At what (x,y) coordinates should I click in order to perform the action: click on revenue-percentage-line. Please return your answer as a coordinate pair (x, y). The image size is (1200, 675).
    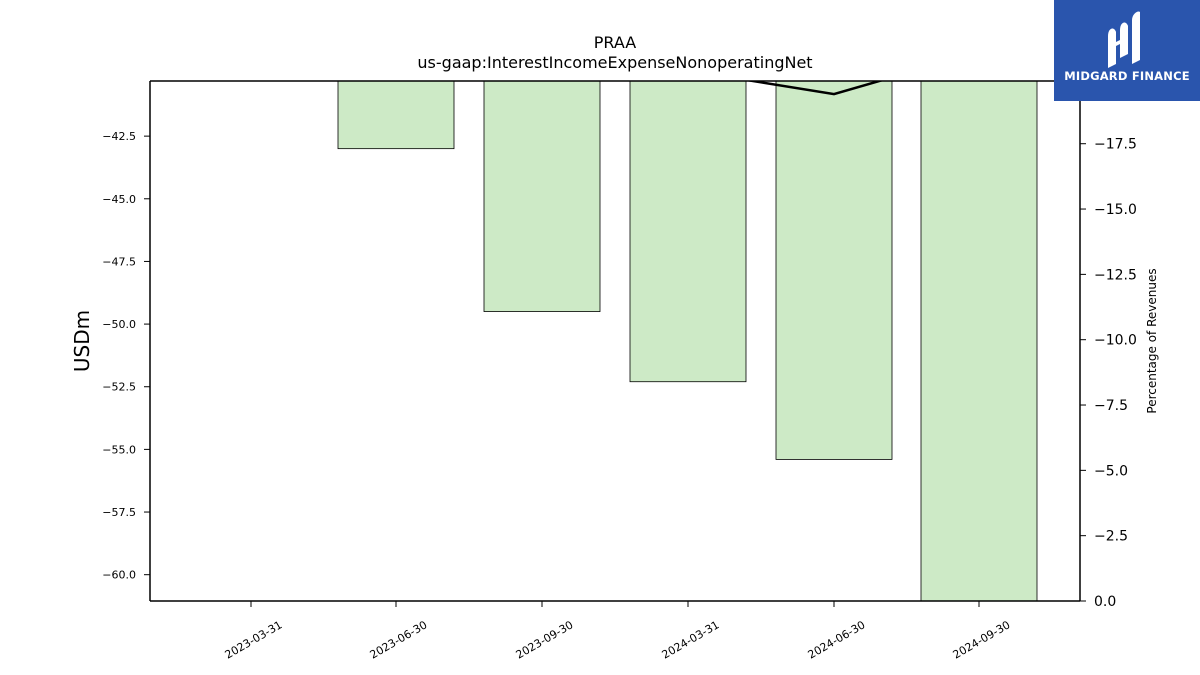
    Looking at the image, I should click on (814, 88).